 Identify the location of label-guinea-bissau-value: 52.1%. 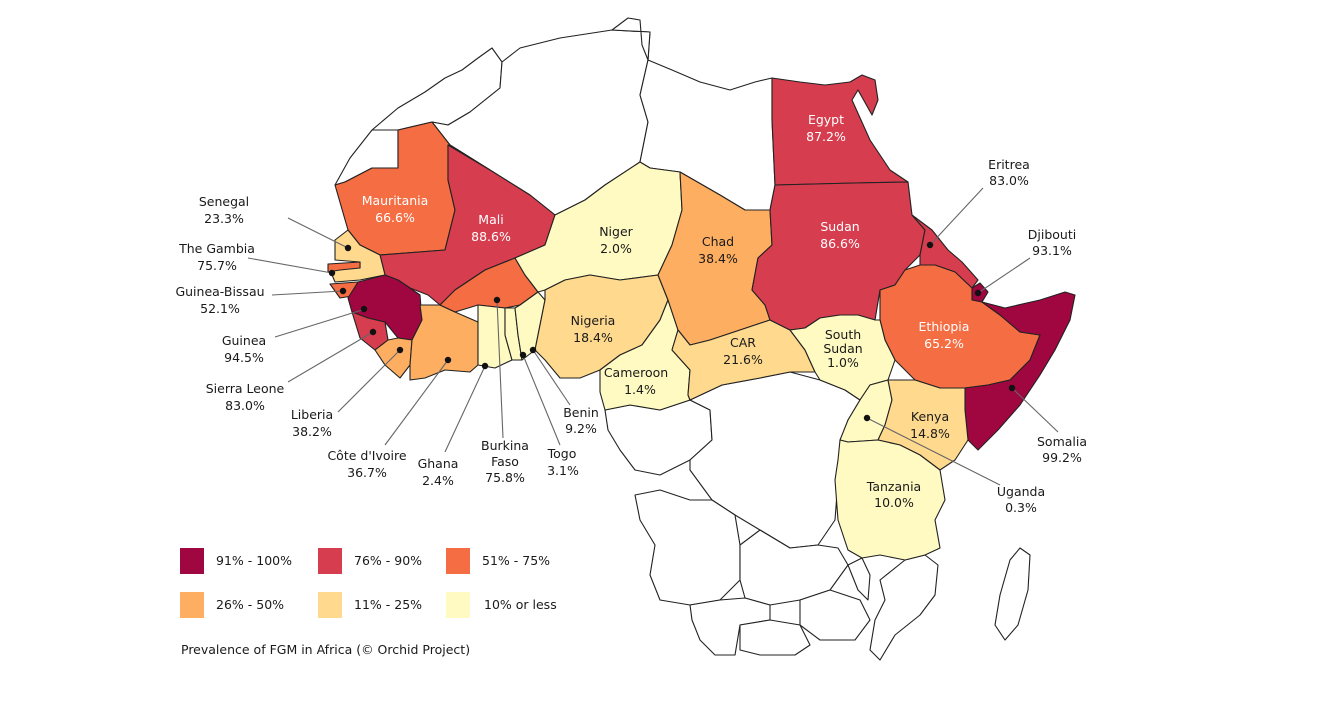
(220, 308).